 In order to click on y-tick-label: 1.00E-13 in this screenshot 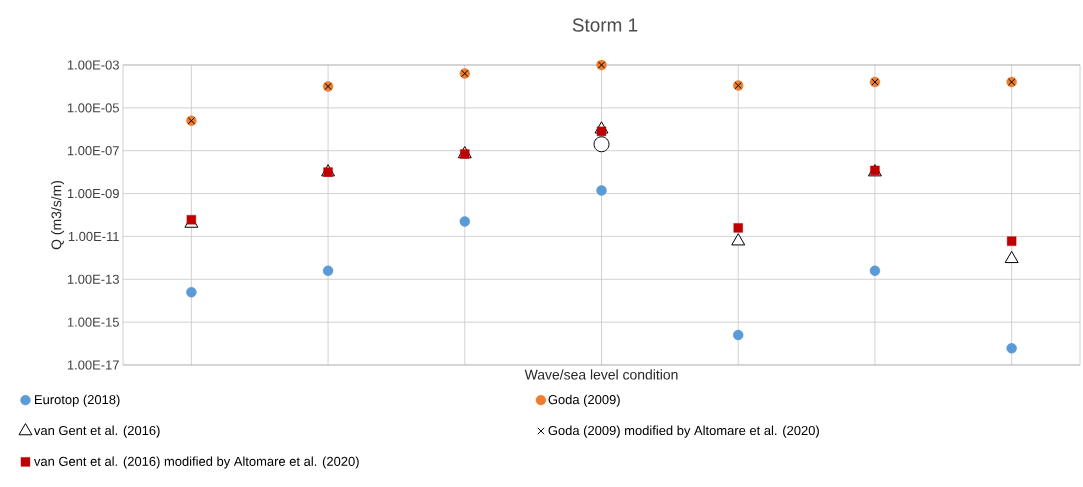, I will do `click(93, 279)`.